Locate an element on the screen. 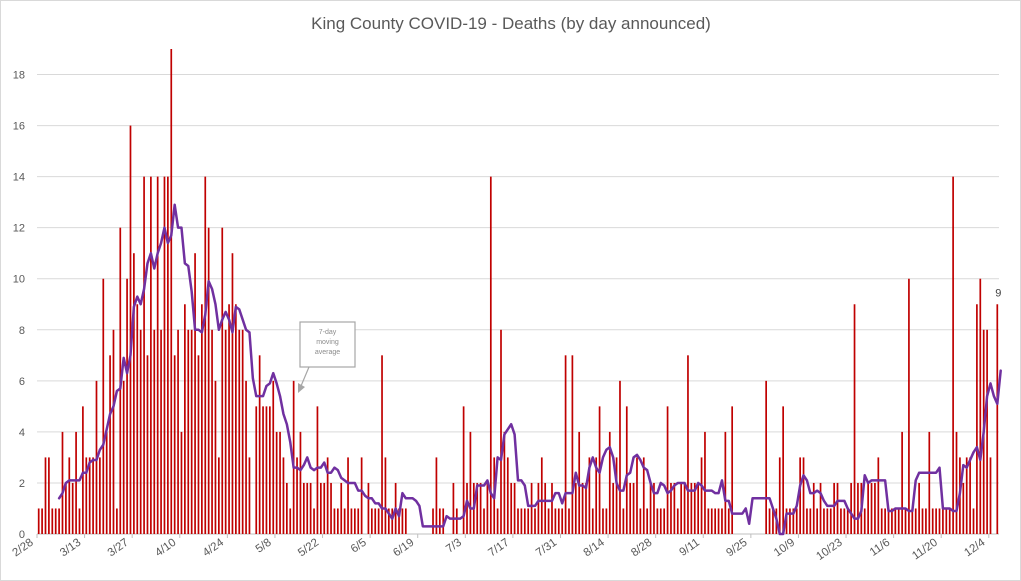 Image resolution: width=1021 pixels, height=581 pixels. y-tick-label: 16 is located at coordinates (19, 127).